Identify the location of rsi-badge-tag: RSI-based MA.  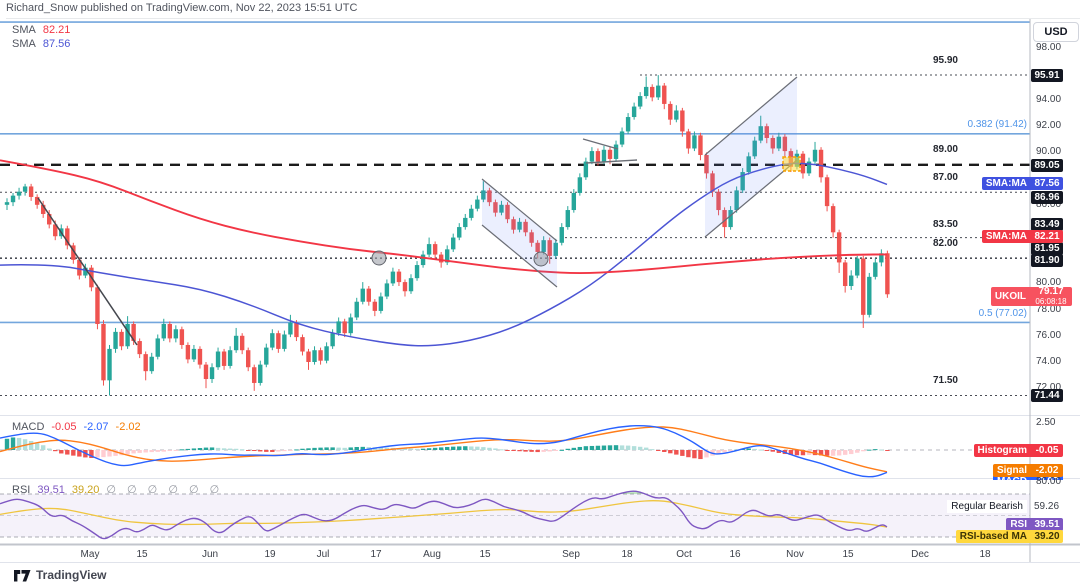
(993, 536).